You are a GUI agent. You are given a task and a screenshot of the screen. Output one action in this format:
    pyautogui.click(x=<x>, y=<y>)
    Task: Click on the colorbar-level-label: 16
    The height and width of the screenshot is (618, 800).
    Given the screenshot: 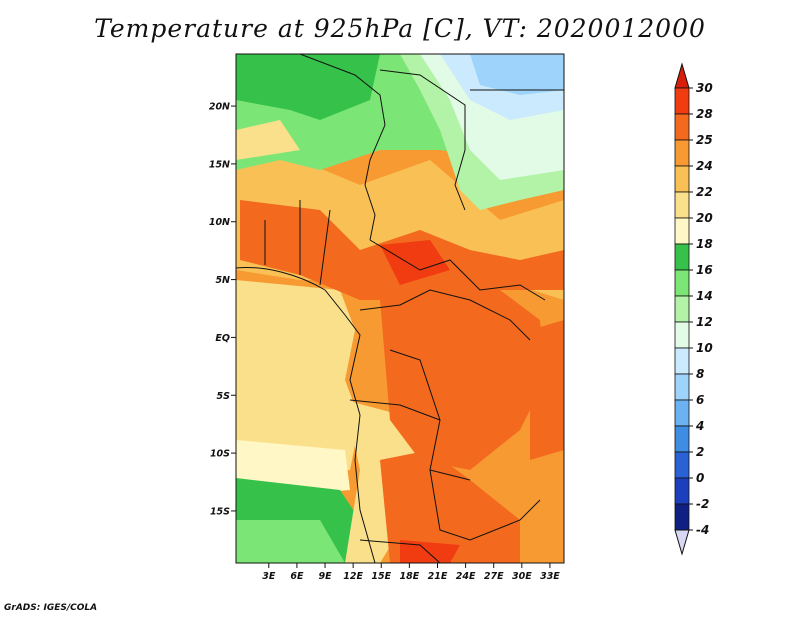 What is the action you would take?
    pyautogui.click(x=704, y=270)
    